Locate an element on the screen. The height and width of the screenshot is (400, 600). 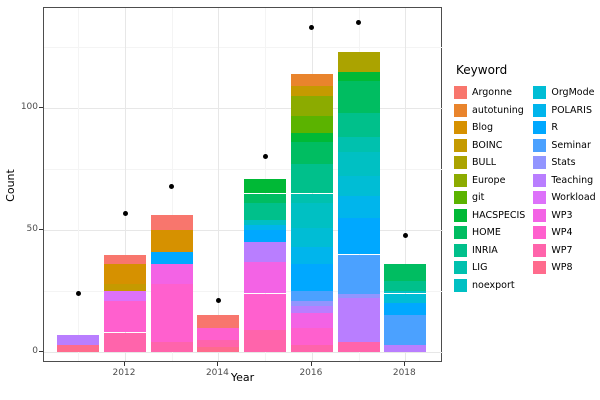
legend-item: Argonne is located at coordinates (489, 93).